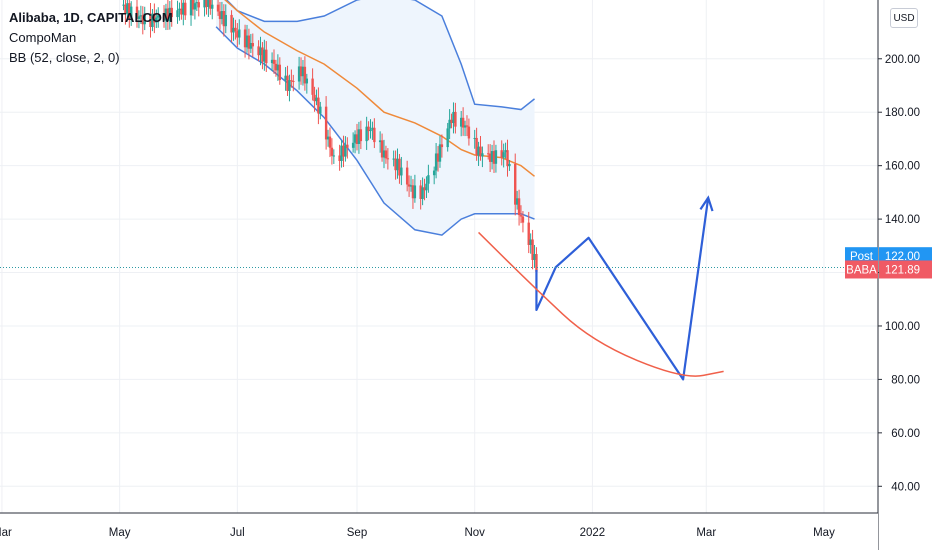 The image size is (932, 550). I want to click on x-tick-label: Jul, so click(237, 533).